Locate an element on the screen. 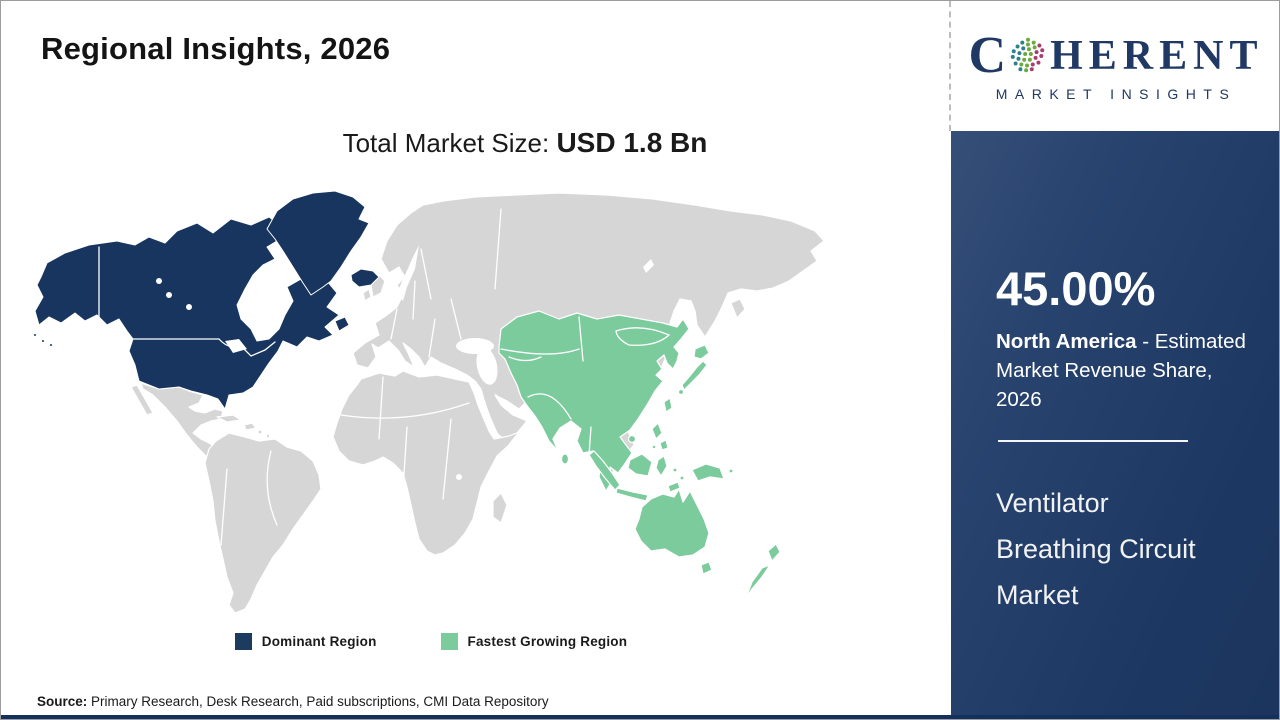  island-ireland is located at coordinates (367, 295).